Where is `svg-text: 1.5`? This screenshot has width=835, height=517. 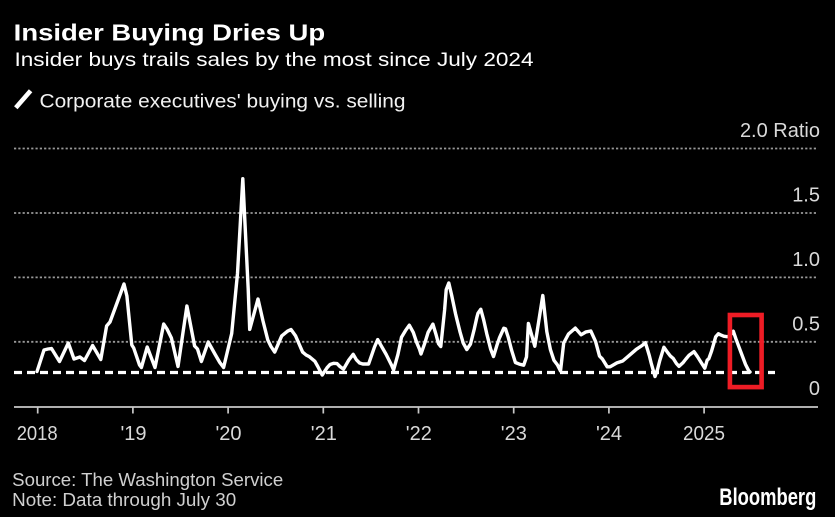 svg-text: 1.5 is located at coordinates (806, 196).